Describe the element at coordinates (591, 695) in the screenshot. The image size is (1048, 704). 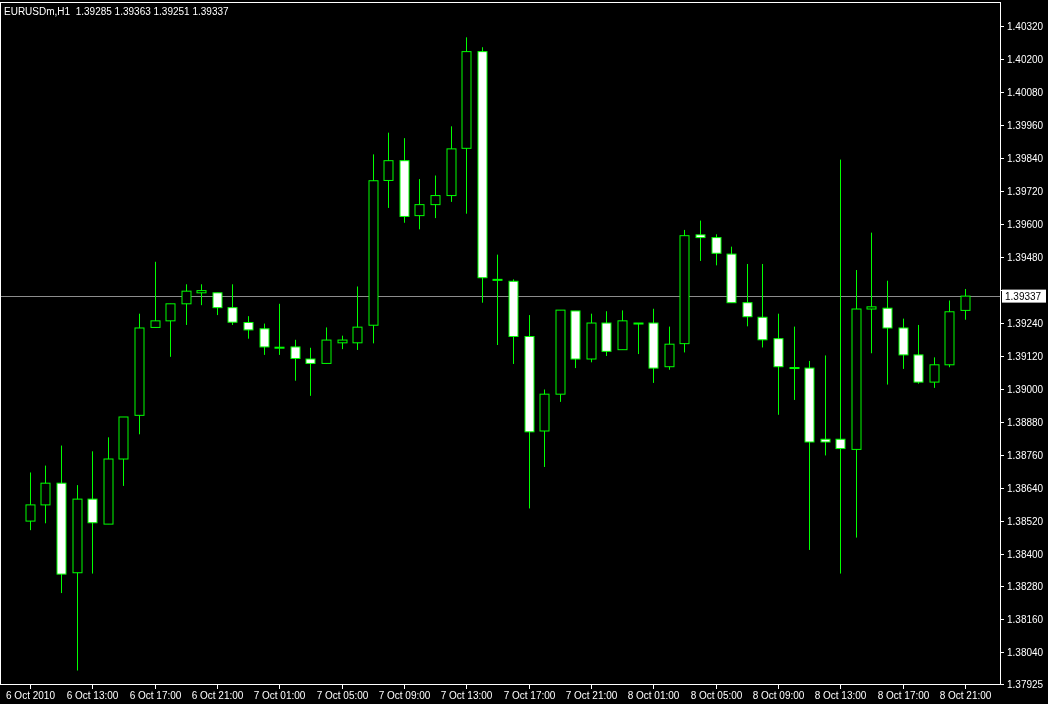
I see `x-tick-label: 7 Oct 21:00` at that location.